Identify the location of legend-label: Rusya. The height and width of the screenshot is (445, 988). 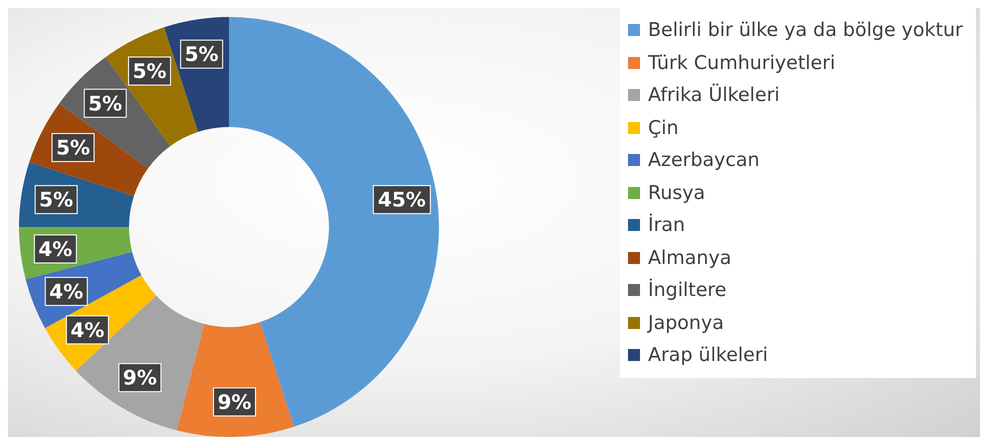
(677, 193).